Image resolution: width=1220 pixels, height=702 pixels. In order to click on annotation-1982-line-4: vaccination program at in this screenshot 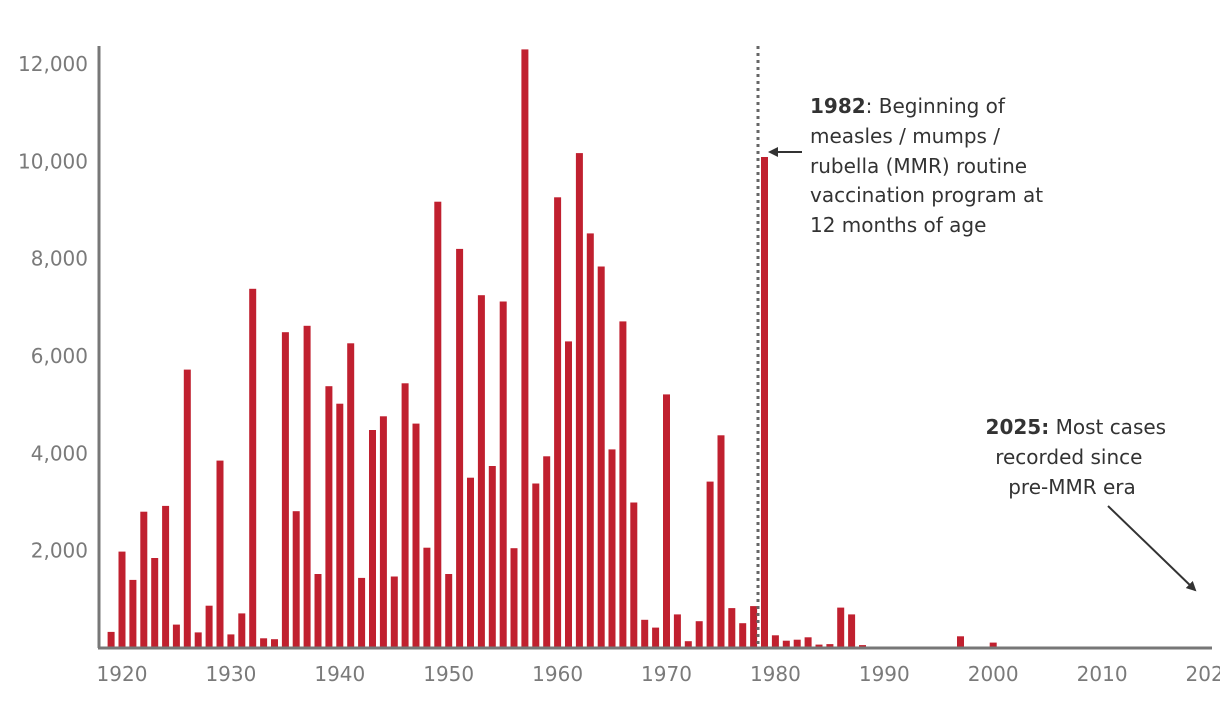, I will do `click(926, 195)`.